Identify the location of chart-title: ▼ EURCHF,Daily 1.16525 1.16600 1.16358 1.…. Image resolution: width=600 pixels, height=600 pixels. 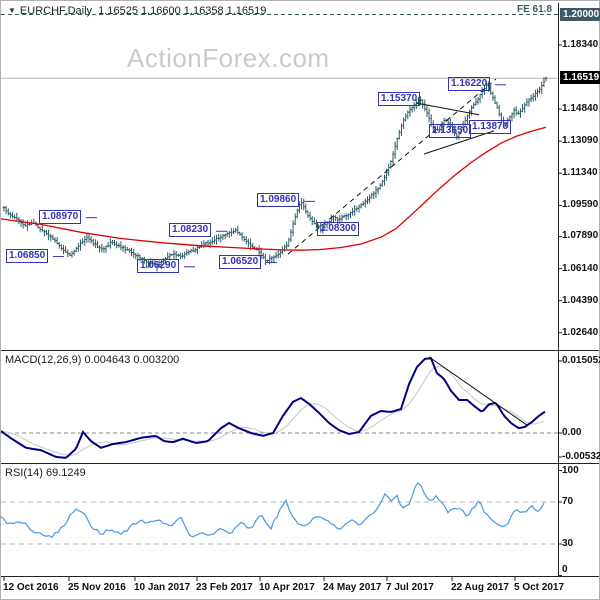
(137, 11).